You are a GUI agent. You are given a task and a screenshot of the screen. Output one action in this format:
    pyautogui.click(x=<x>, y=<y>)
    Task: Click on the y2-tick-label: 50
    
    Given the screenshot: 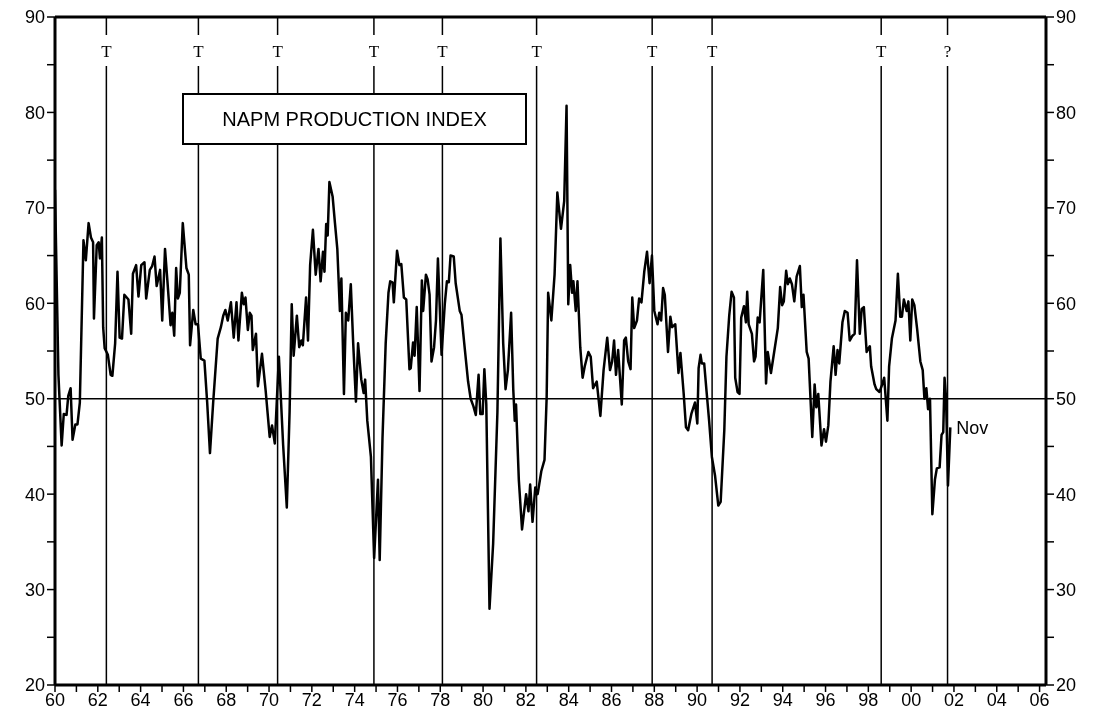 What is the action you would take?
    pyautogui.click(x=1066, y=399)
    